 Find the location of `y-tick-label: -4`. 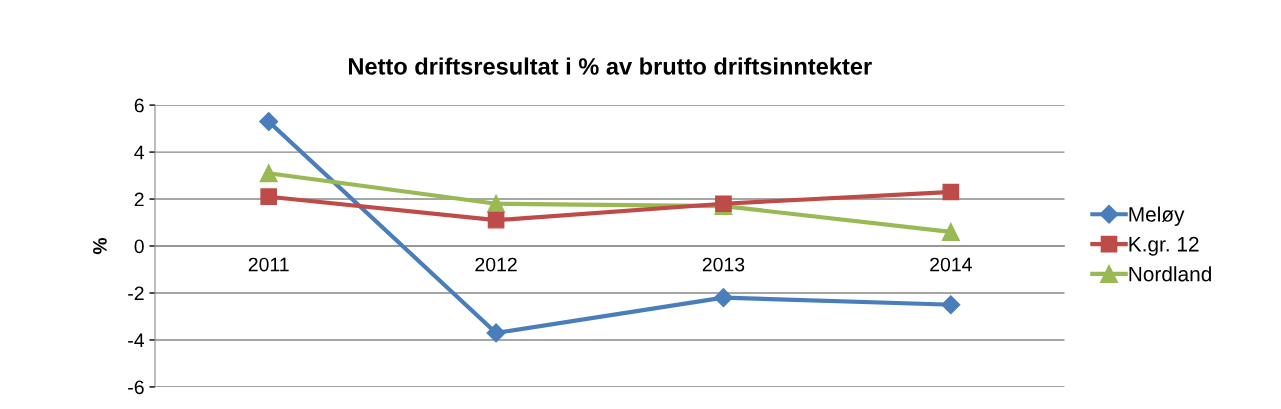

y-tick-label: -4 is located at coordinates (136, 340).